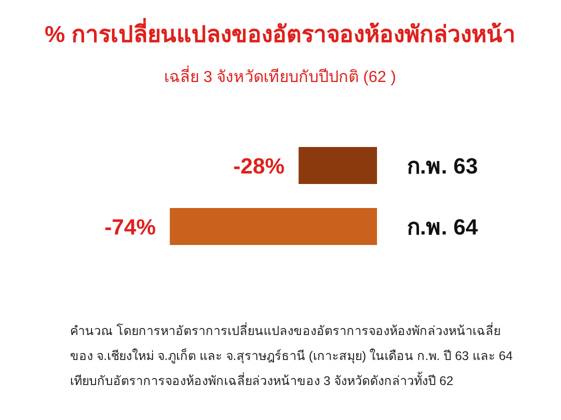 The width and height of the screenshot is (561, 420). I want to click on data-label: -28%, so click(259, 166).